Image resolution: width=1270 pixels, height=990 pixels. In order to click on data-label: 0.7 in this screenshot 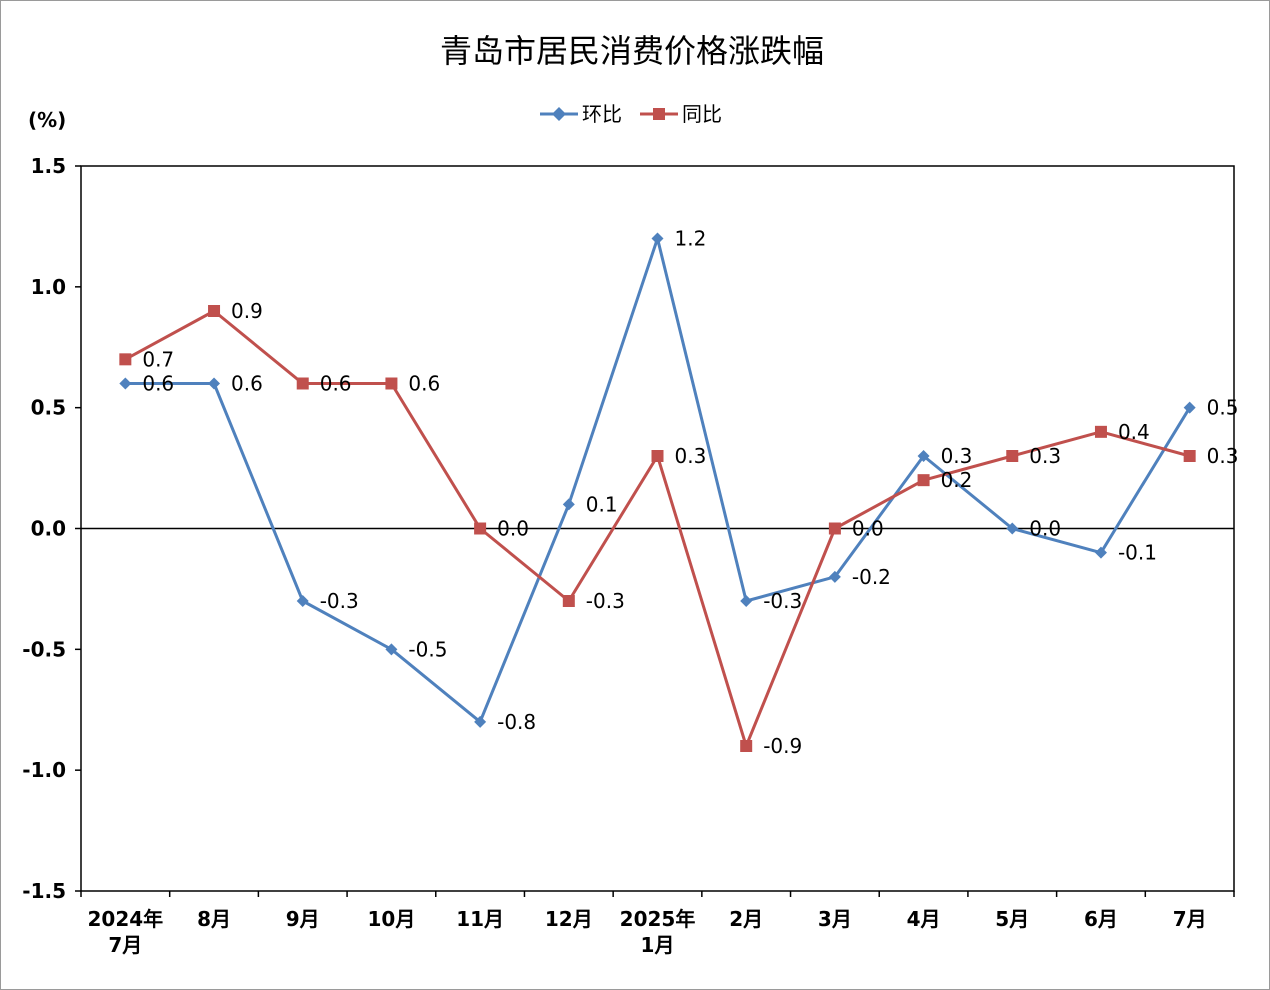, I will do `click(158, 359)`.